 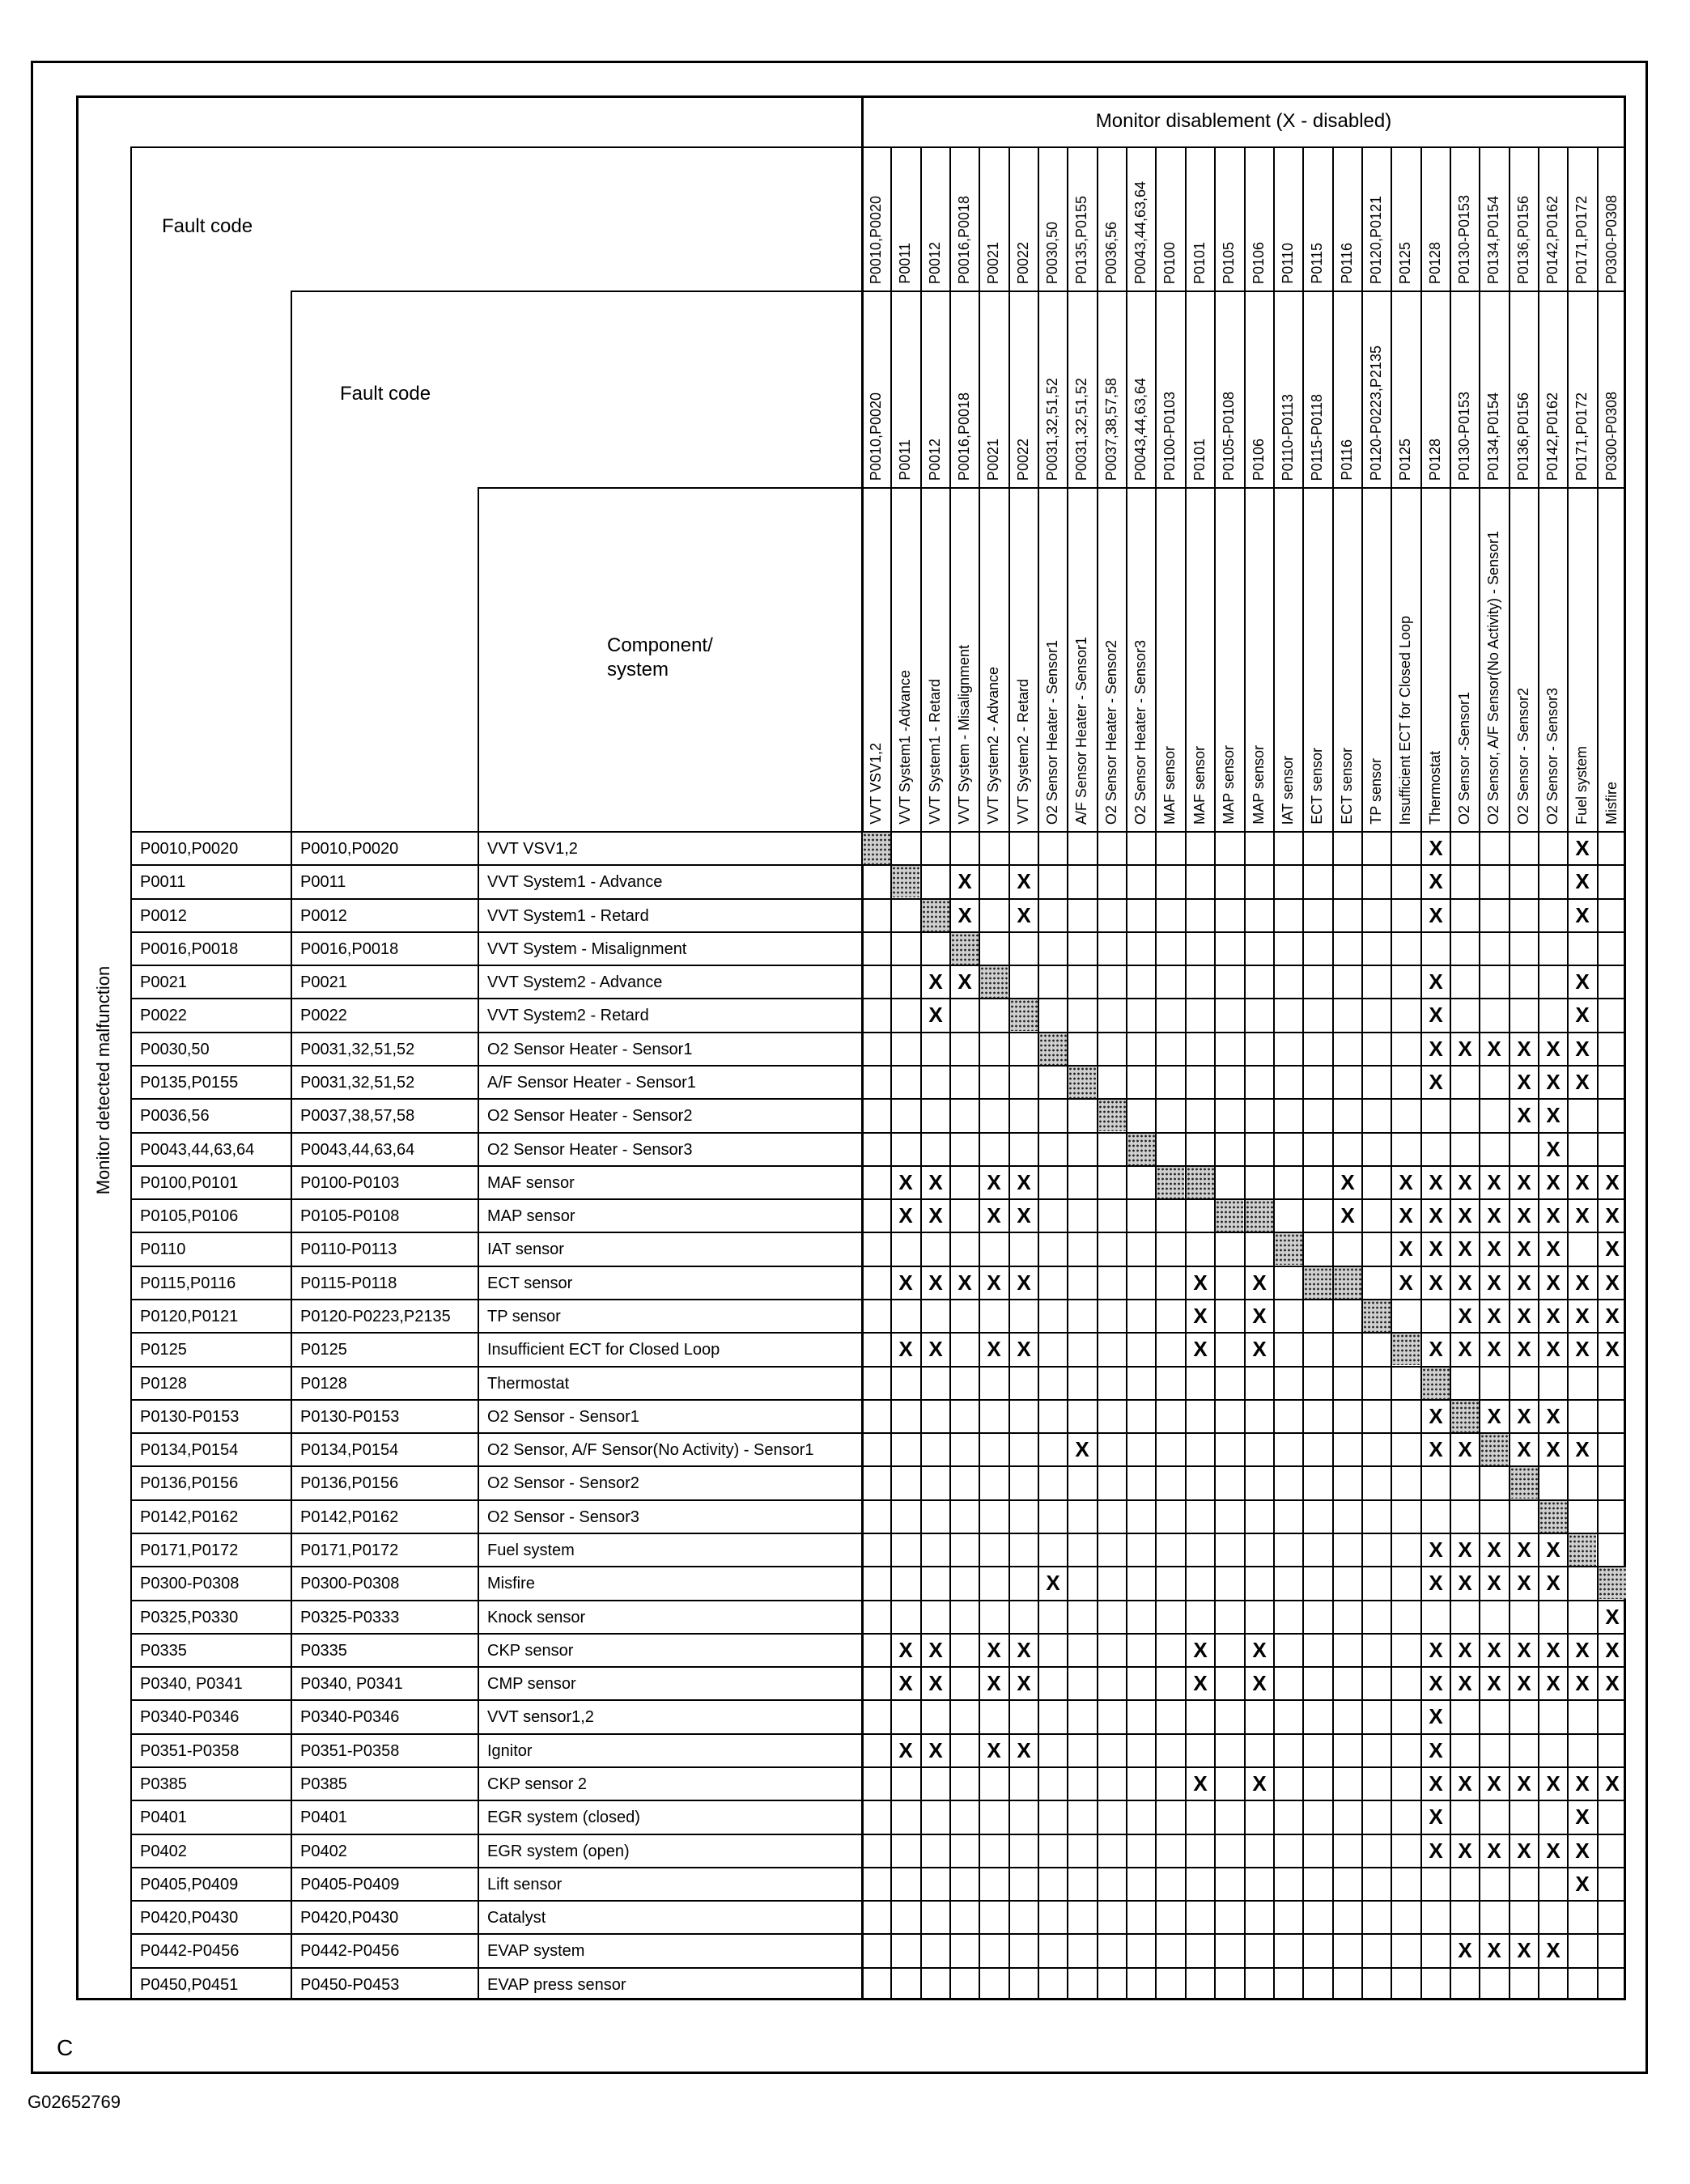 What do you see at coordinates (1552, 218) in the screenshot?
I see `column-header-code: P0142,P0162` at bounding box center [1552, 218].